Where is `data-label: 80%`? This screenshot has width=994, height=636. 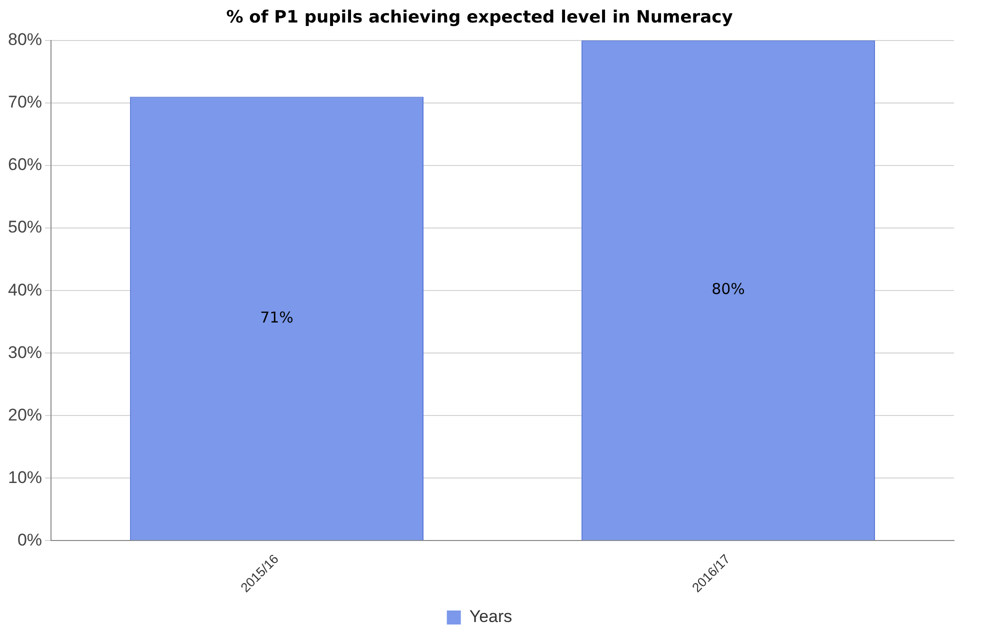 data-label: 80% is located at coordinates (728, 289).